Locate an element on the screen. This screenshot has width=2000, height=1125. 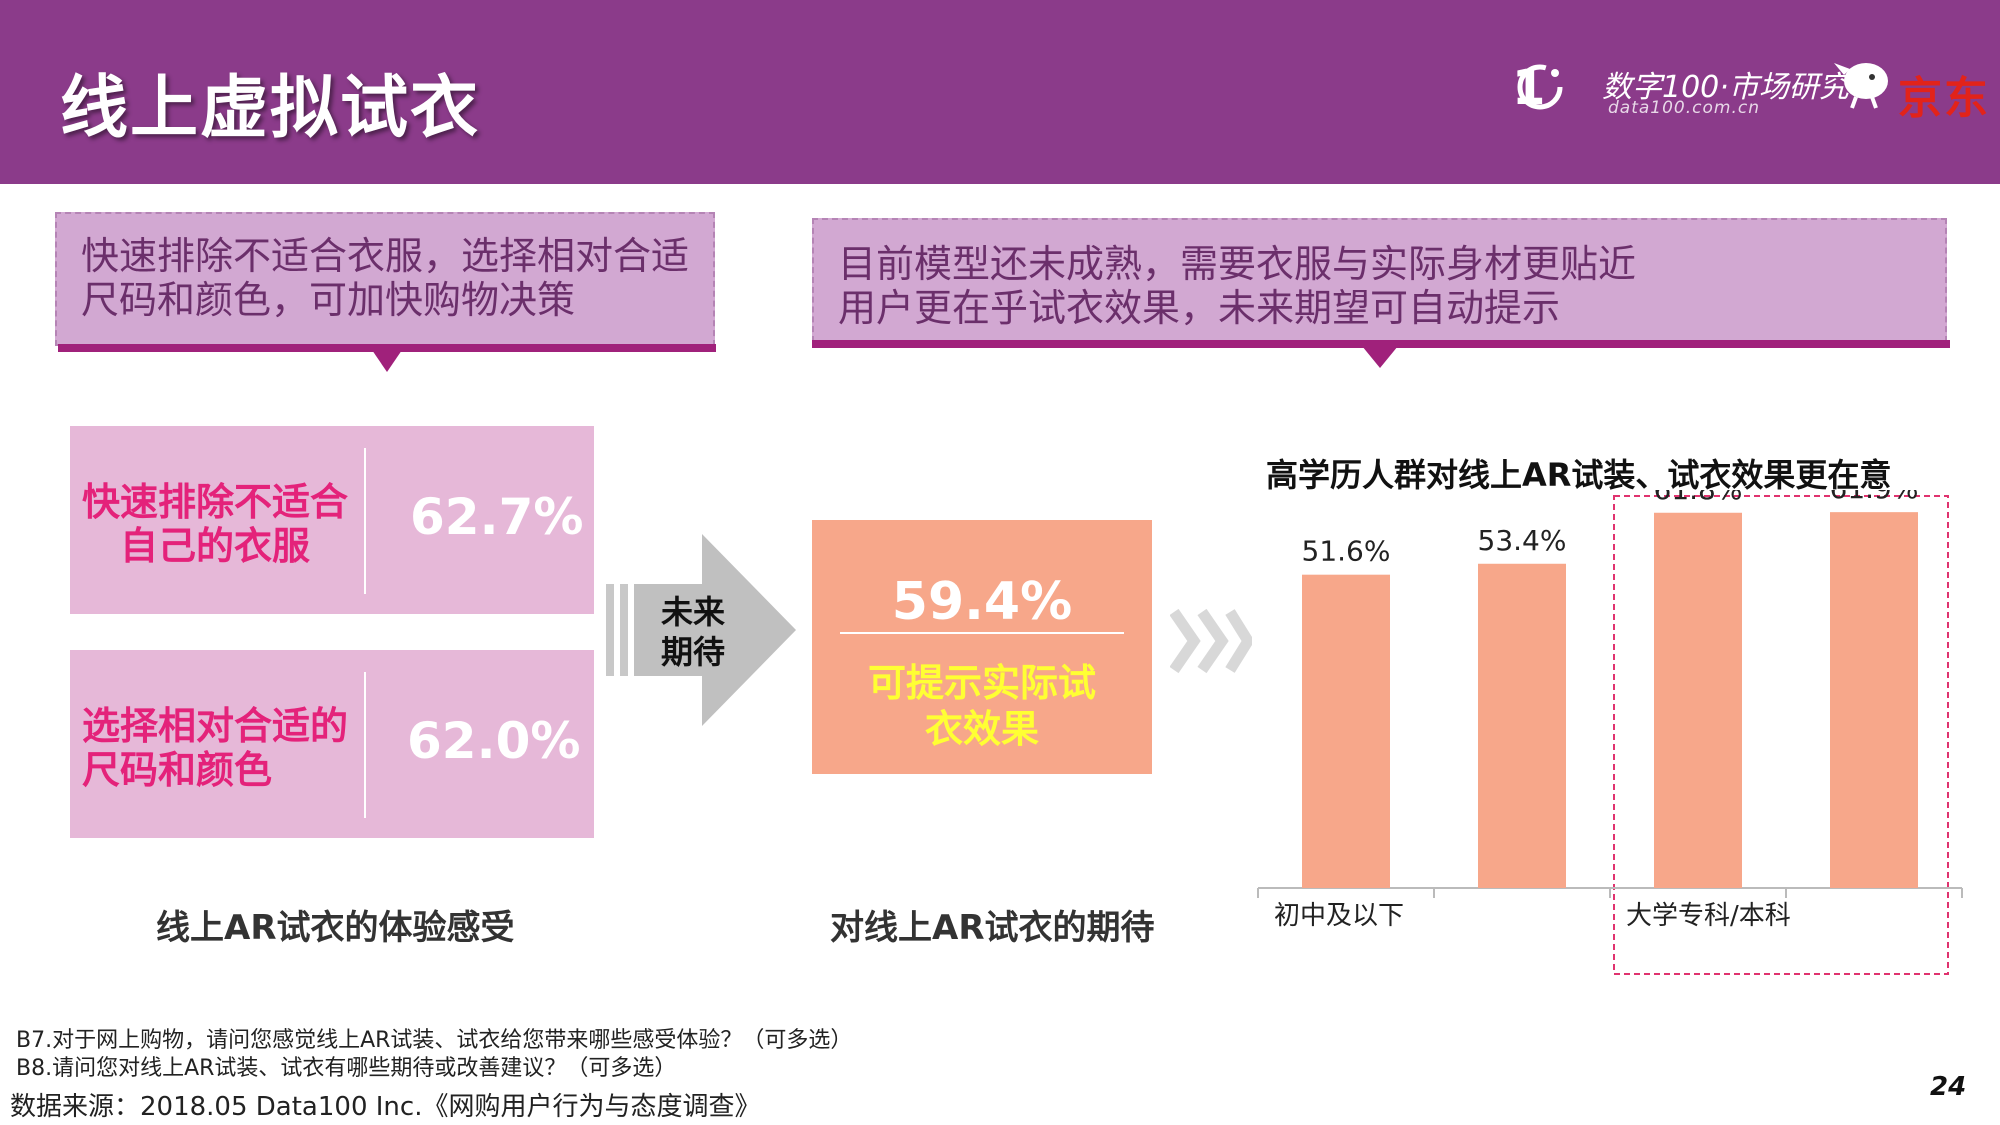
data100-logo-prefix: 1 is located at coordinates (1529, 88).